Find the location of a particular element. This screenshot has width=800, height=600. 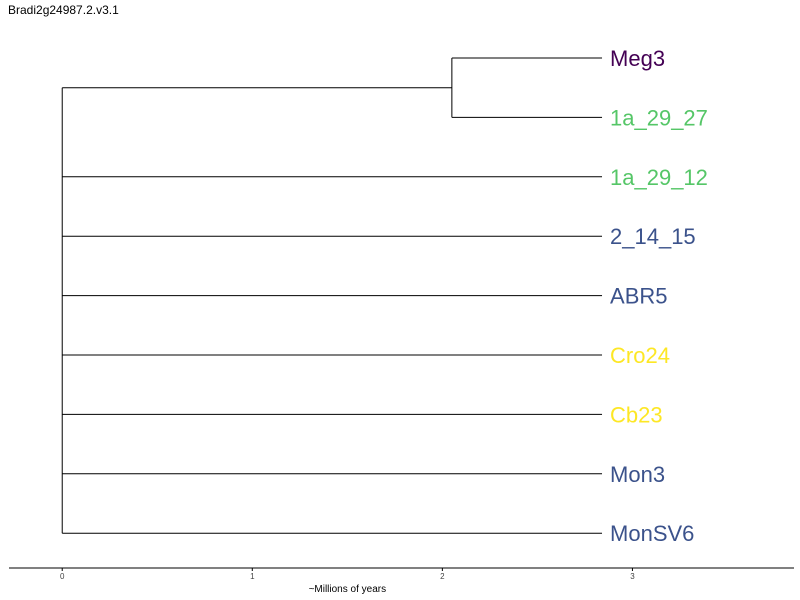

tip-label: Cb23 is located at coordinates (636, 414).